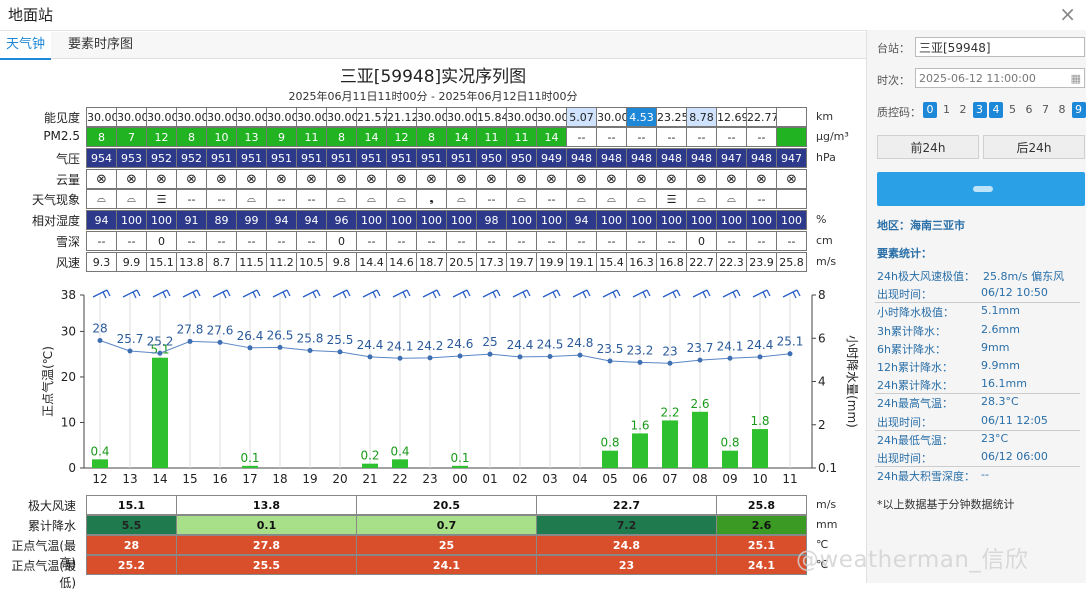  Describe the element at coordinates (543, 15) in the screenshot. I see `title-bar: 地面站 ×` at that location.